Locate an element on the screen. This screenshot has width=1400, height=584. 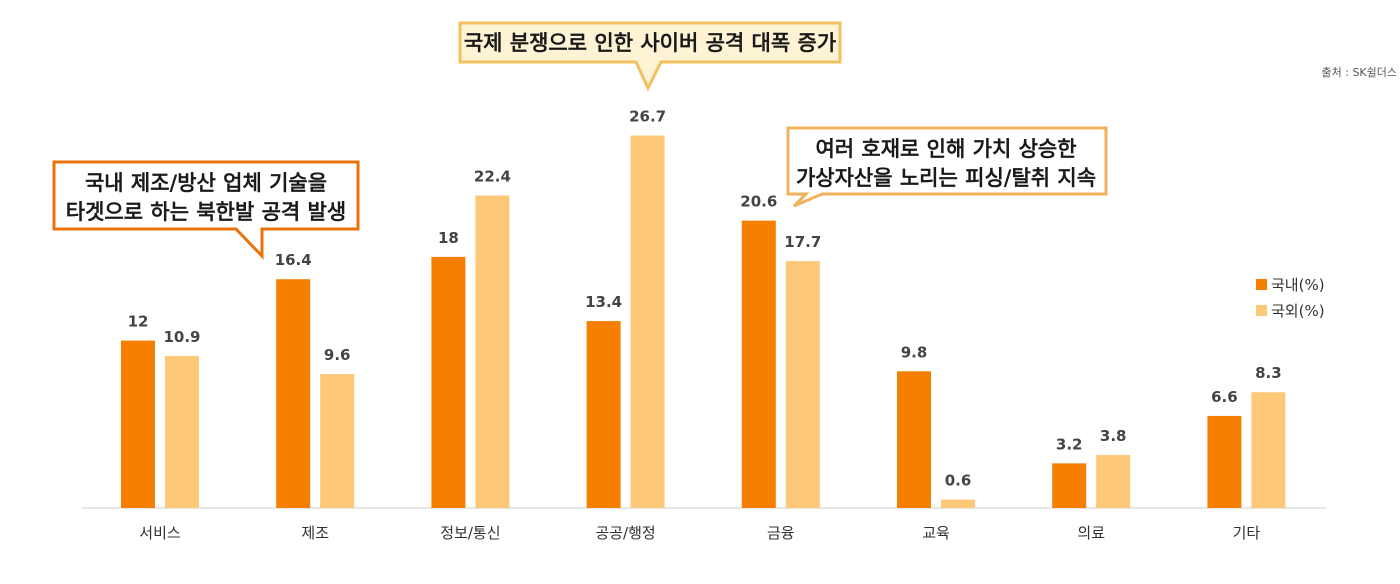
callout-manufacturing: 국내 제조/방산 업체 기술을 타겟으로 하는 북한발 공격 발생 is located at coordinates (206, 210).